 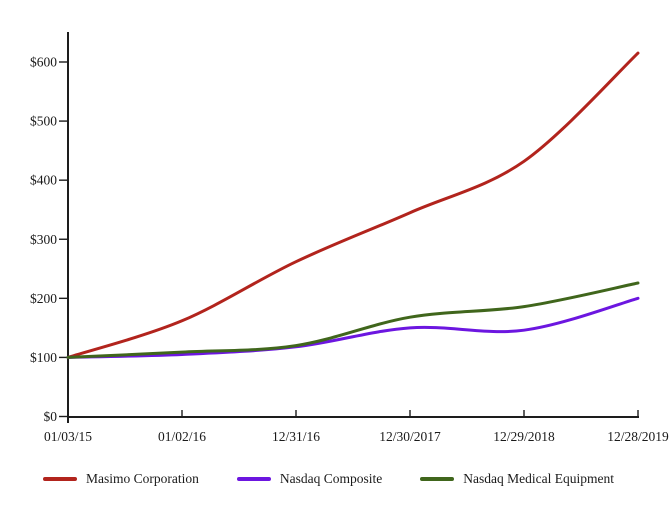 What do you see at coordinates (43, 239) in the screenshot?
I see `y-axis-tick-label: $300` at bounding box center [43, 239].